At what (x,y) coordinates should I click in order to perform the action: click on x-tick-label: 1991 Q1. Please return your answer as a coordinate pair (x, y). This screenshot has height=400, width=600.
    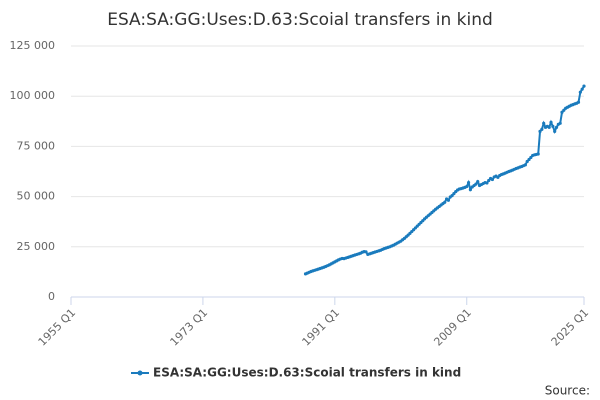
    Looking at the image, I should click on (321, 327).